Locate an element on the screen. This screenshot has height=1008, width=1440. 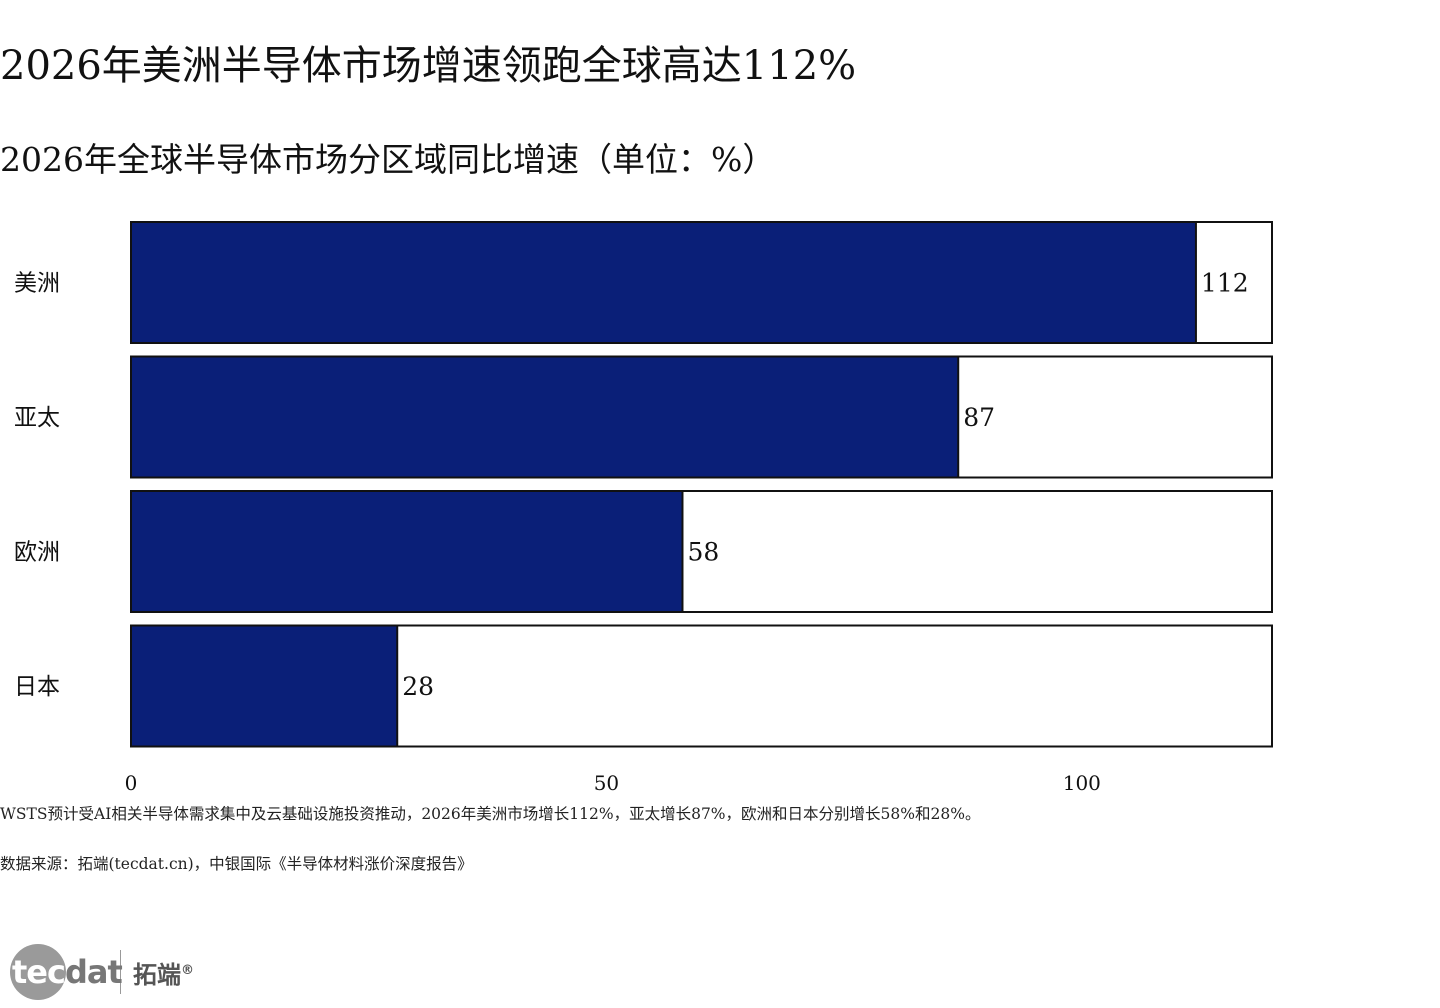
category-label: 日本 is located at coordinates (37, 687).